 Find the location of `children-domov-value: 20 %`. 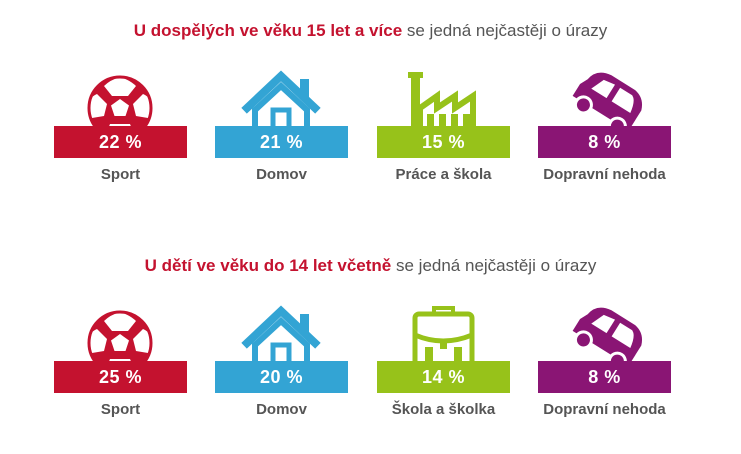

children-domov-value: 20 % is located at coordinates (281, 377).